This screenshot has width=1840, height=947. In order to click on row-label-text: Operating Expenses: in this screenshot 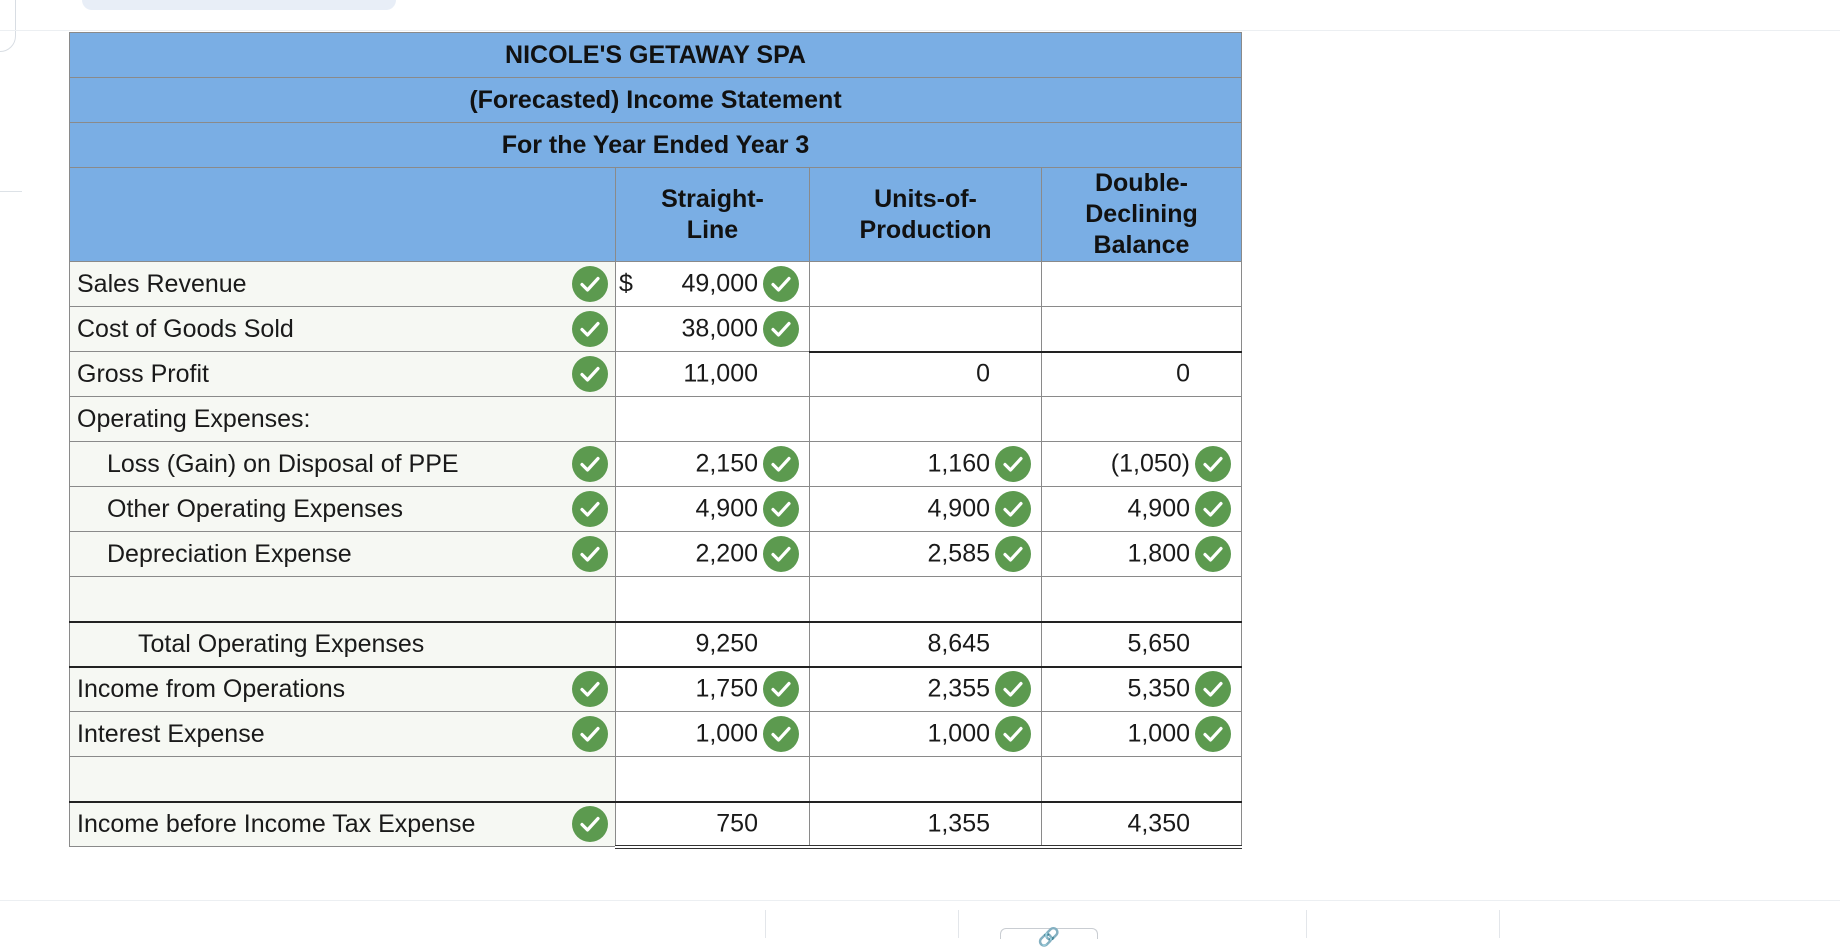, I will do `click(194, 418)`.